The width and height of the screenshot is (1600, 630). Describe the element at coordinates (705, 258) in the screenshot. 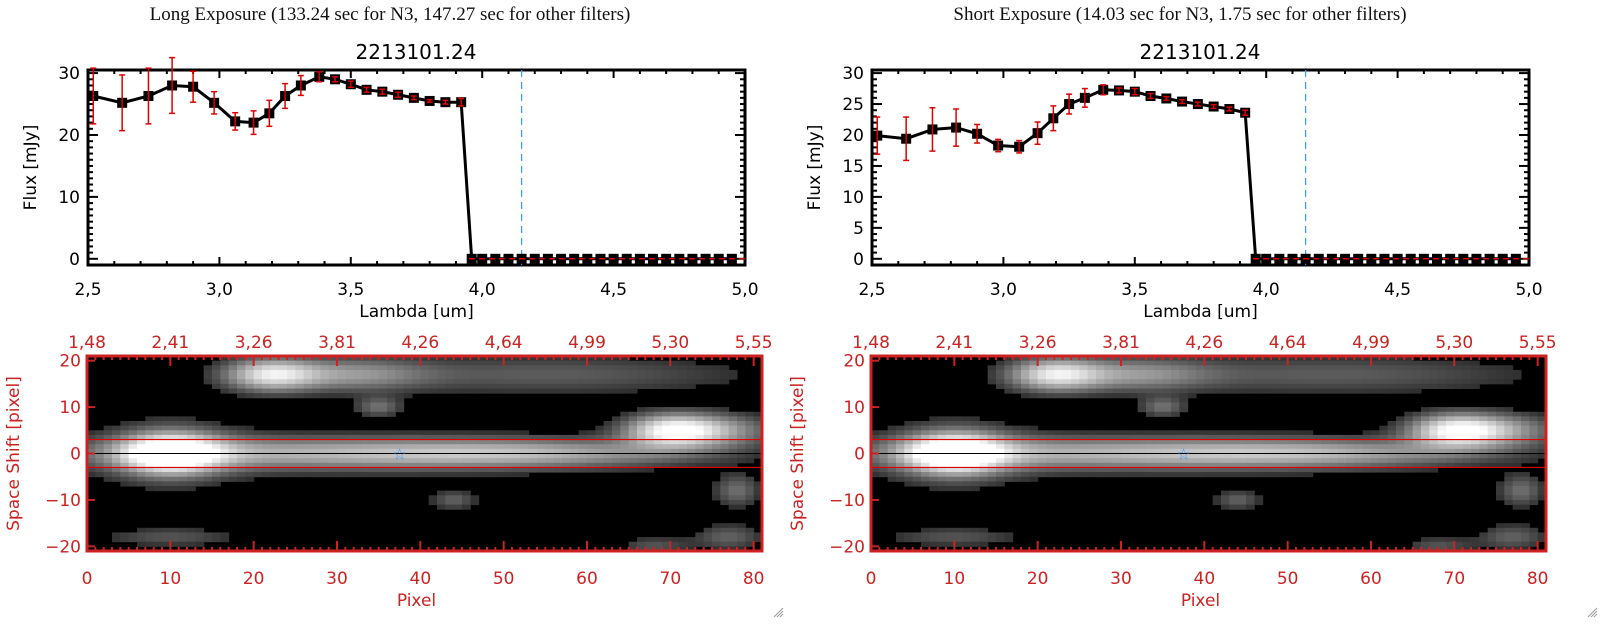

I see `data-point` at that location.